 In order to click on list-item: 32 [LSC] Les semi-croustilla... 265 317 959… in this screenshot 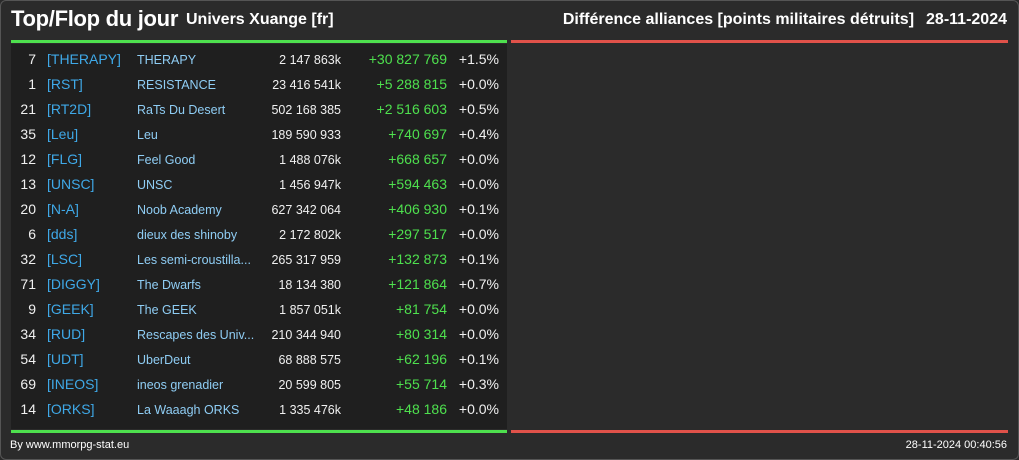, I will do `click(259, 259)`.